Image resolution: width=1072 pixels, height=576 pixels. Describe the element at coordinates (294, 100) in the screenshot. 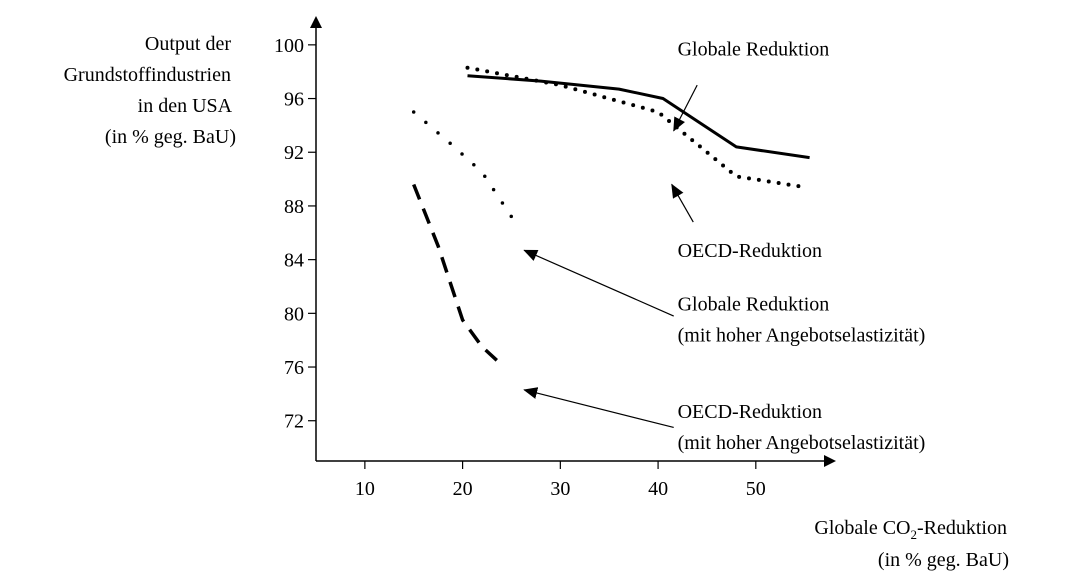

I see `y-tick-label: 96` at that location.